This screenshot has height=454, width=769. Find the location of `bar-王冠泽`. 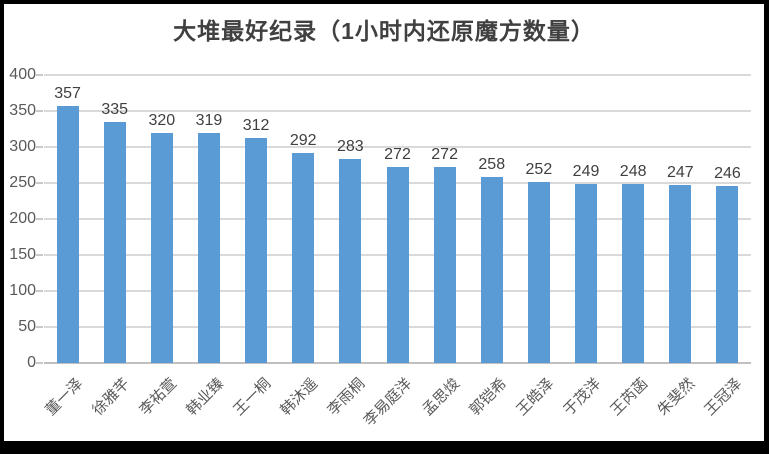

bar-王冠泽 is located at coordinates (727, 274).